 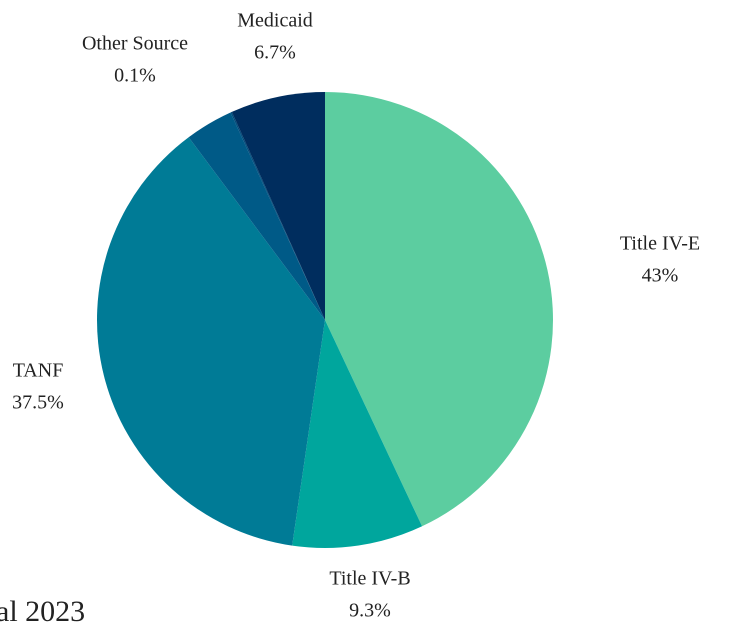 I want to click on slice-label: TANF, so click(x=38, y=371).